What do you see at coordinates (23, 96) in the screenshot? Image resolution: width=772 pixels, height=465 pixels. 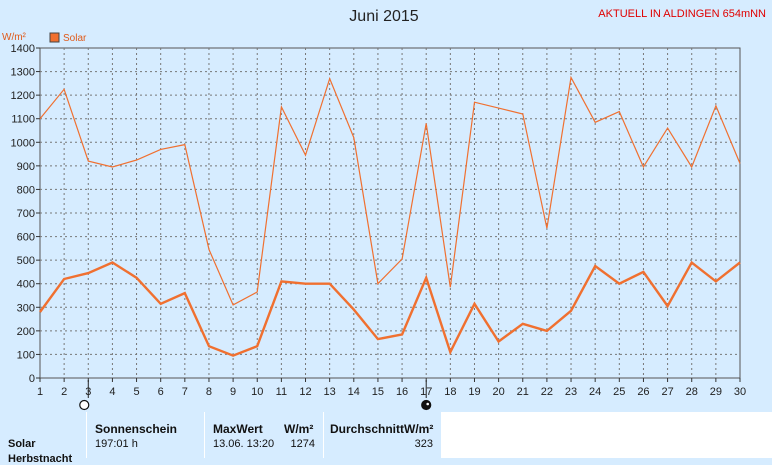 I see `y-tick-label: 1200` at bounding box center [23, 96].